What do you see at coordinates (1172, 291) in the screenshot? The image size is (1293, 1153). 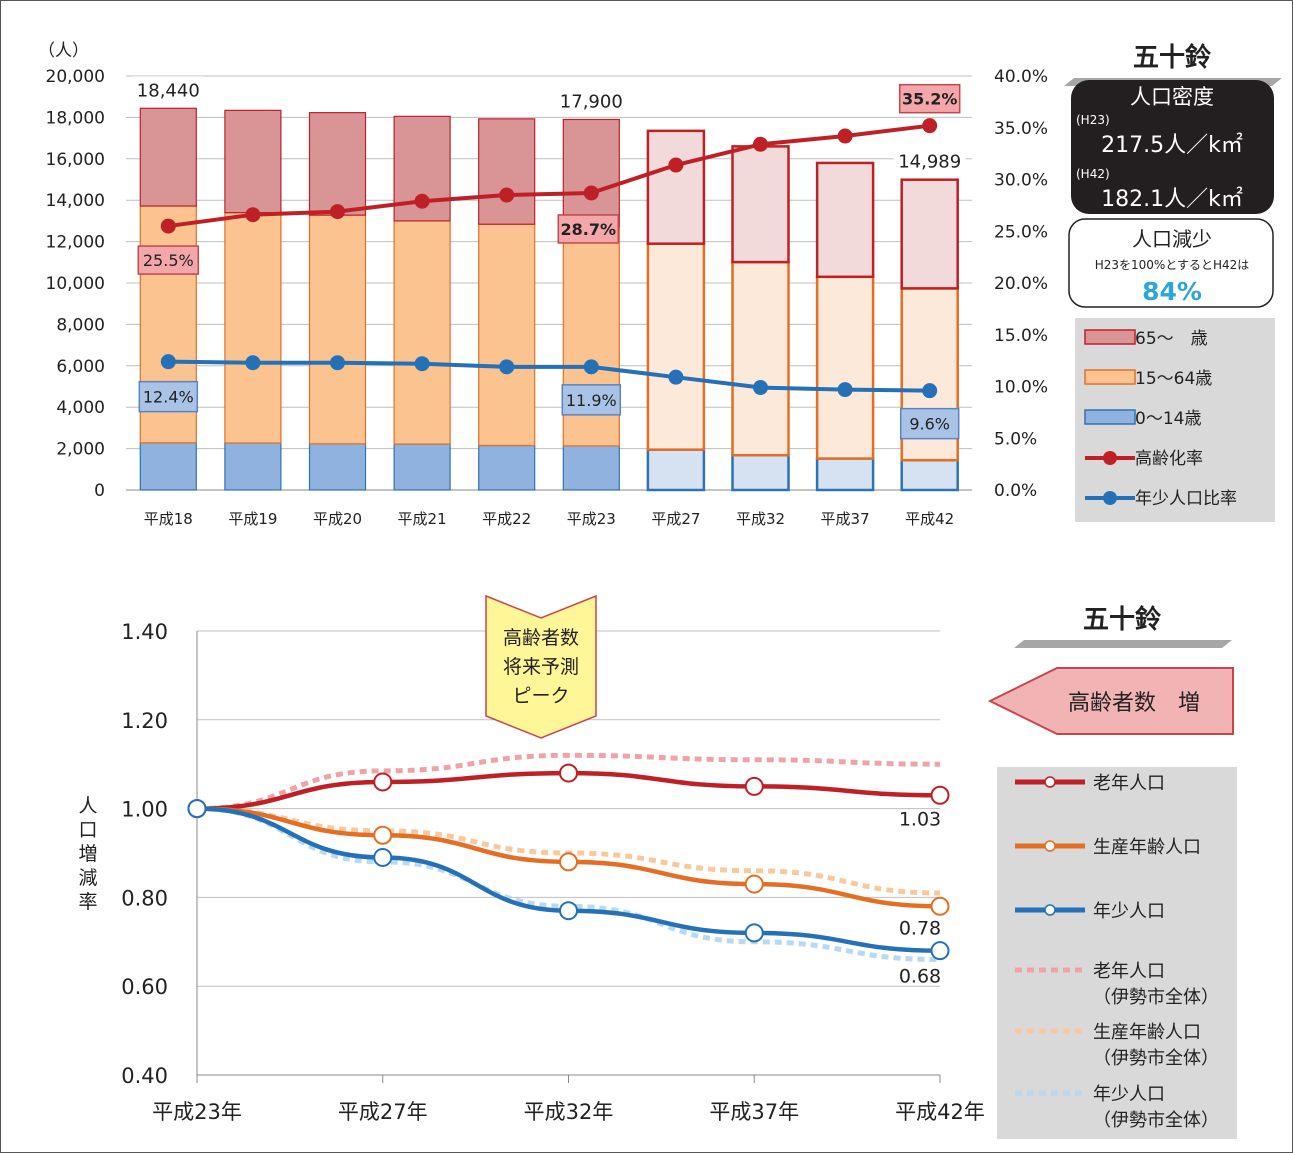 I see `decline-value: 84%` at bounding box center [1172, 291].